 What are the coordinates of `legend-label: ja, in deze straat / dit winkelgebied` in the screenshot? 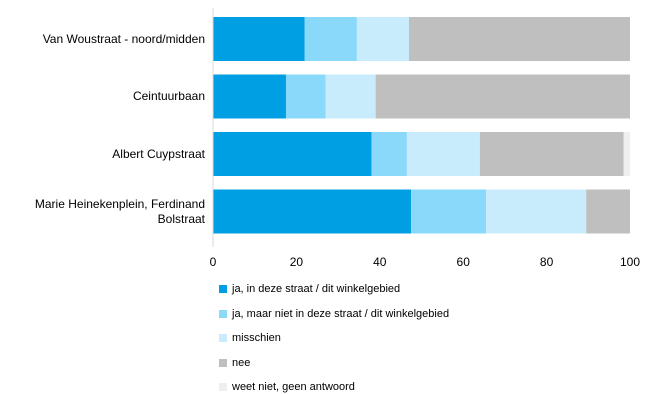 It's located at (316, 289).